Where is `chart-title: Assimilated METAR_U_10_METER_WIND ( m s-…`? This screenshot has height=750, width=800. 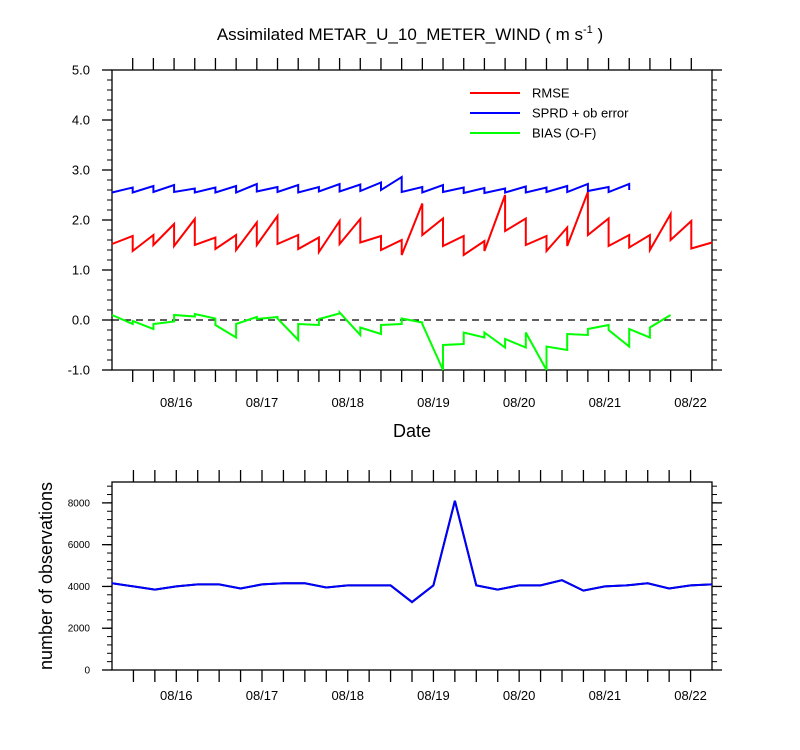 chart-title: Assimilated METAR_U_10_METER_WIND ( m s-… is located at coordinates (410, 34).